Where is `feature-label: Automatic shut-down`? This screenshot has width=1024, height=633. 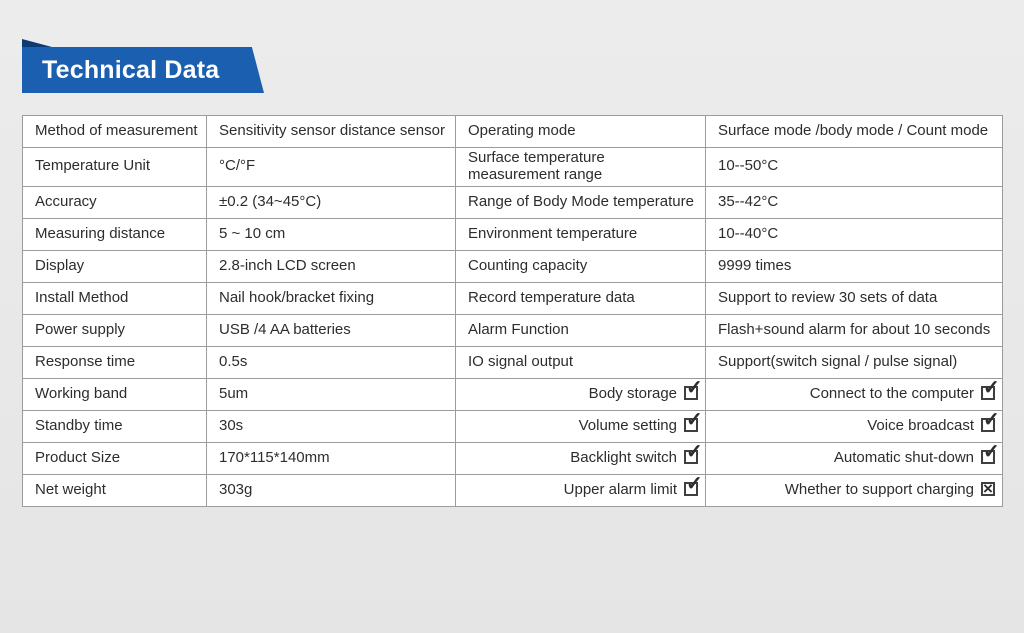 feature-label: Automatic shut-down is located at coordinates (903, 457).